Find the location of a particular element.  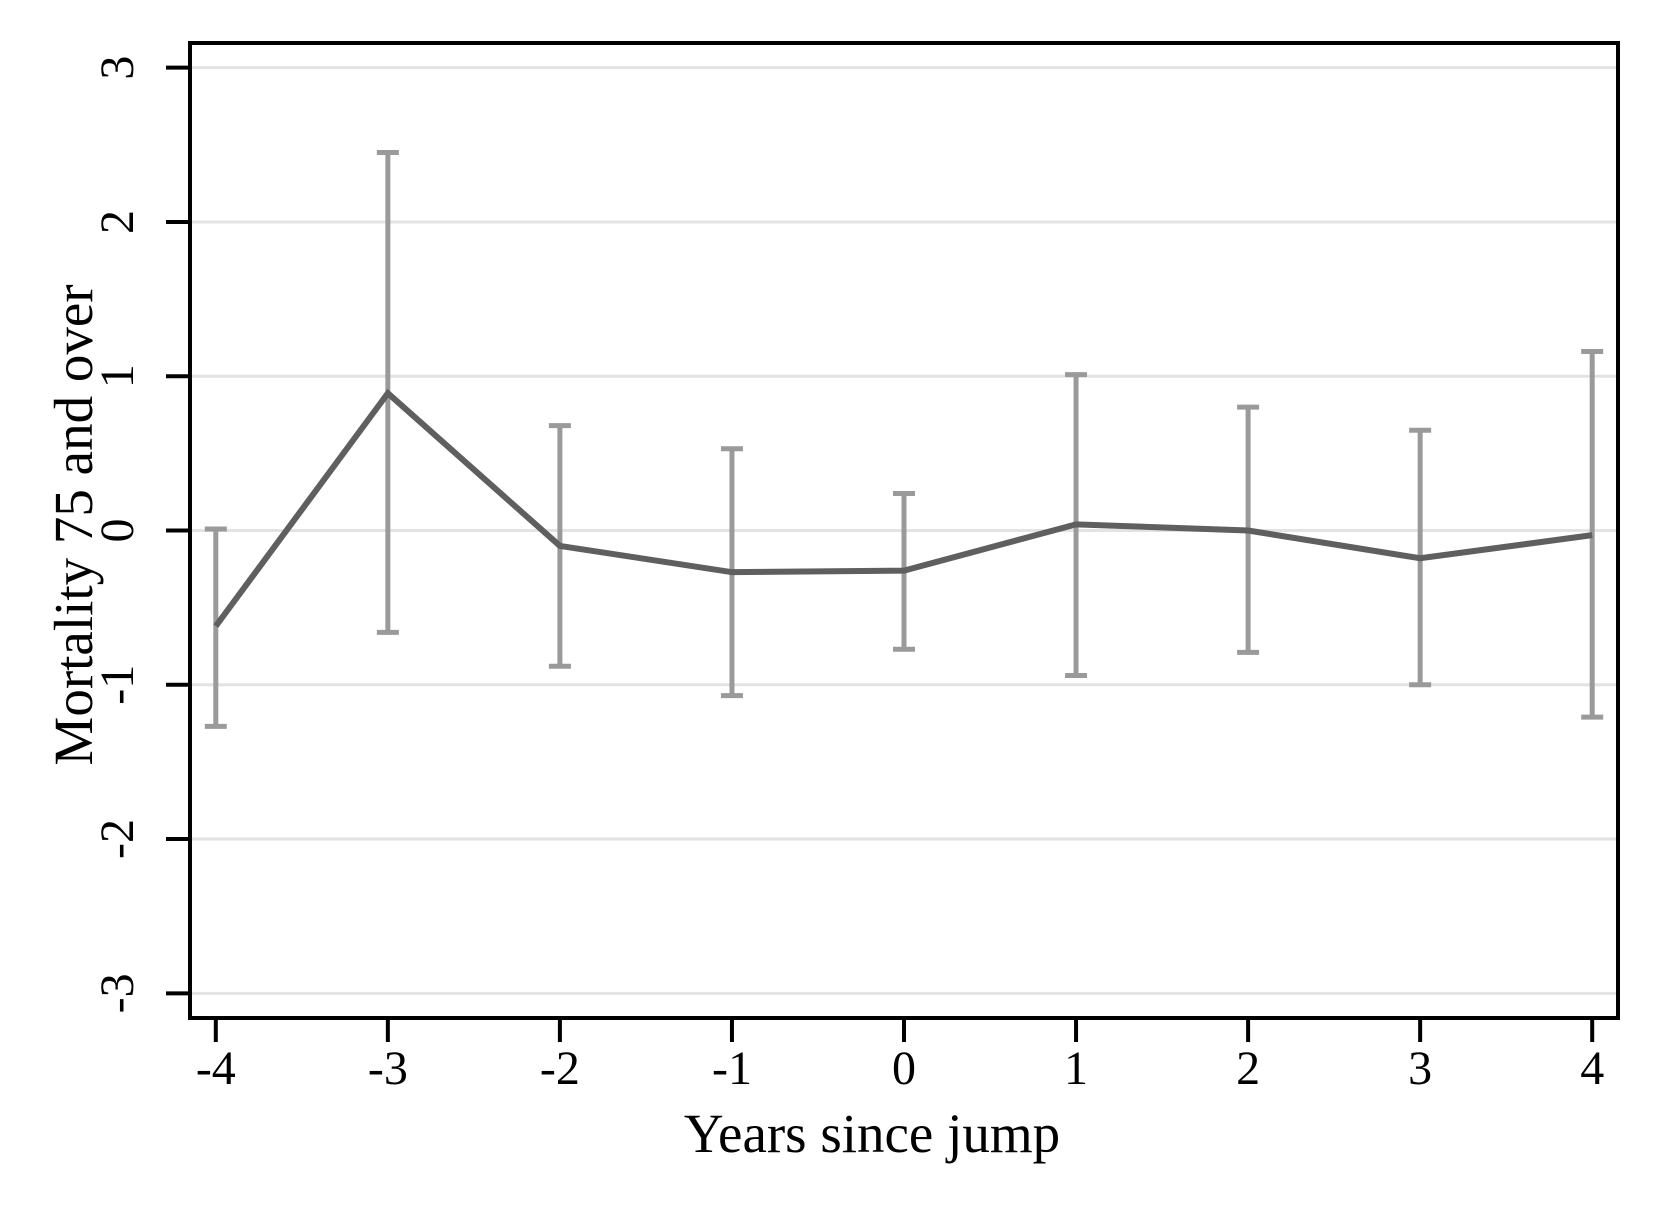

x-tick-label-2: 2 is located at coordinates (1248, 1068).